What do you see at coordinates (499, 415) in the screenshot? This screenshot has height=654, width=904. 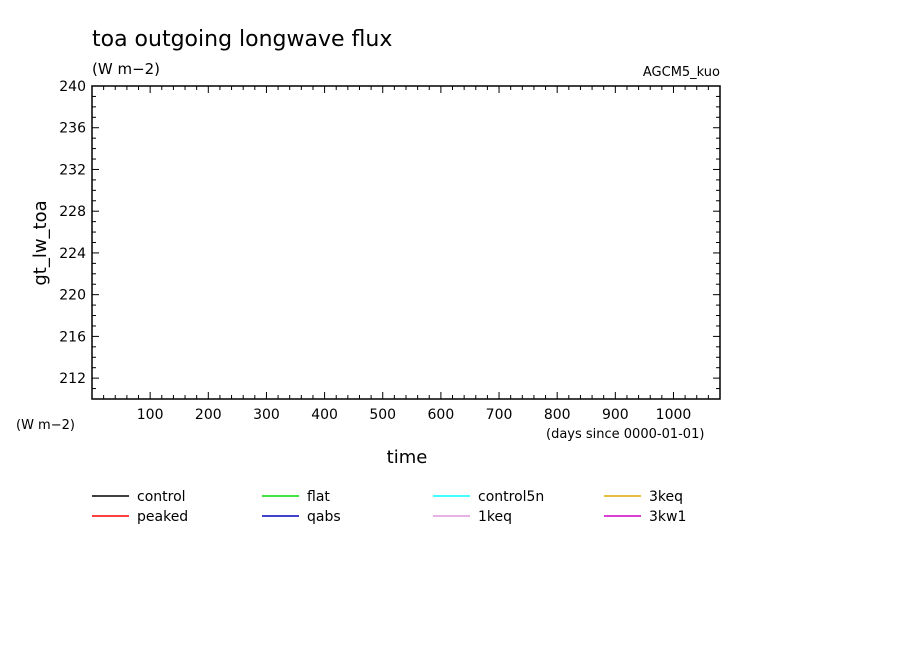 I see `x-tick-label: 700` at bounding box center [499, 415].